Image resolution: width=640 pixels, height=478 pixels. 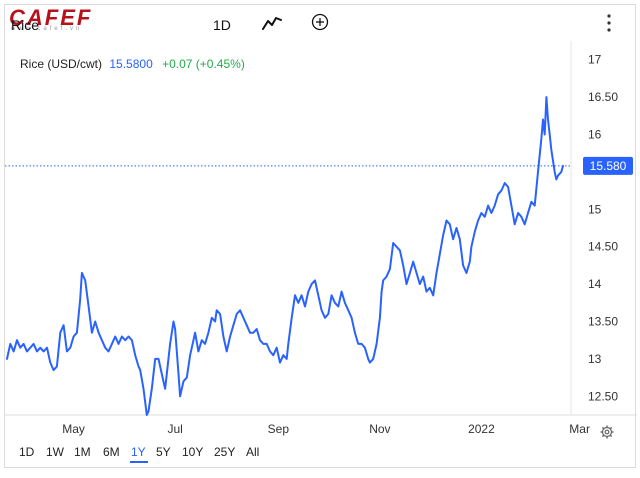 What do you see at coordinates (272, 23) in the screenshot?
I see `line-chart-icon` at bounding box center [272, 23].